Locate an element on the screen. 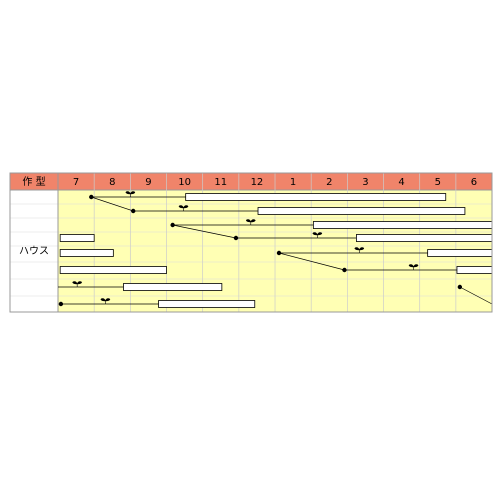 The width and height of the screenshot is (500, 500). month-label: 11 is located at coordinates (220, 182).